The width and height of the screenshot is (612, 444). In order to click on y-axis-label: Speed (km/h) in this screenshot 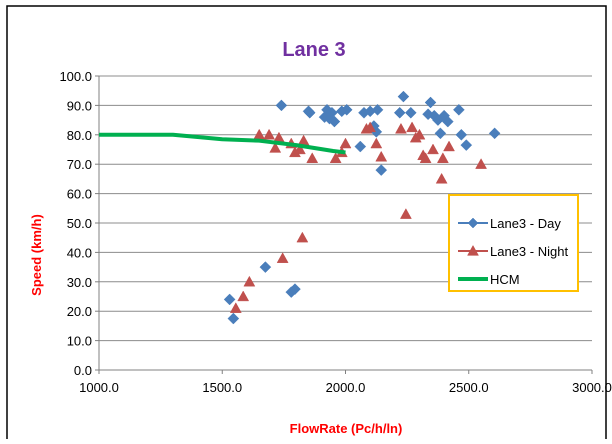, I will do `click(36, 255)`.